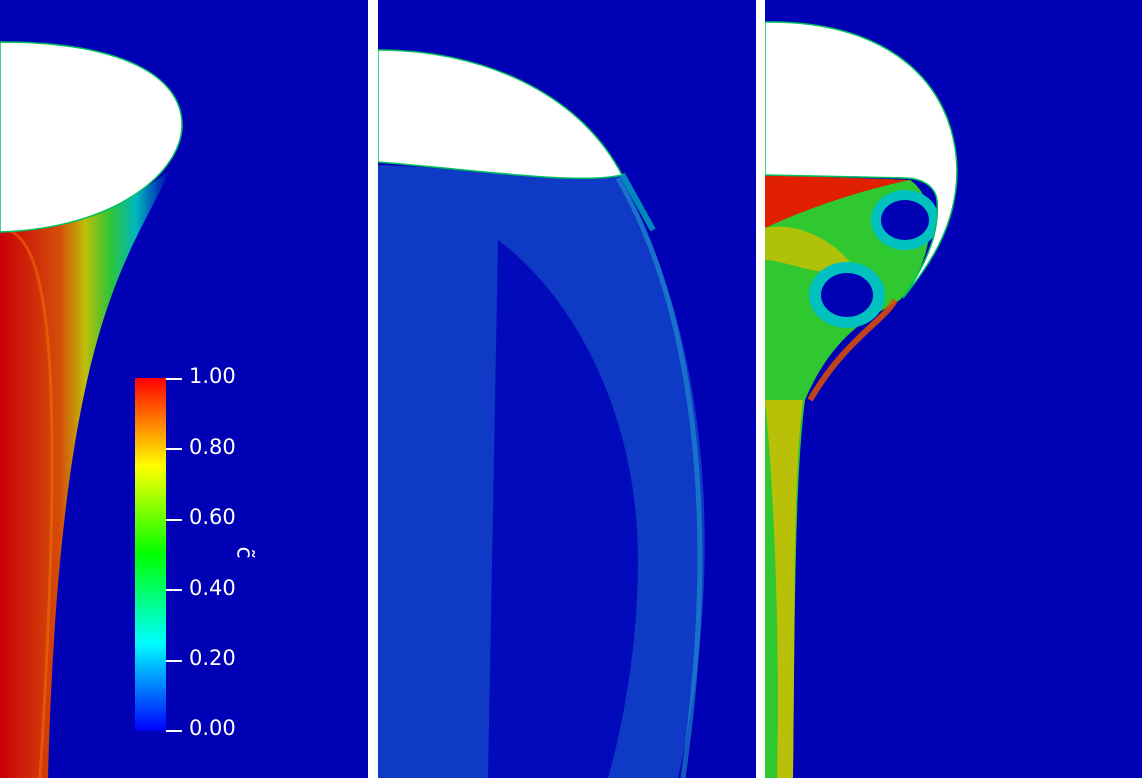 Image resolution: width=1142 pixels, height=778 pixels. Describe the element at coordinates (212, 447) in the screenshot. I see `colorbar-tick-label: 0.80` at that location.